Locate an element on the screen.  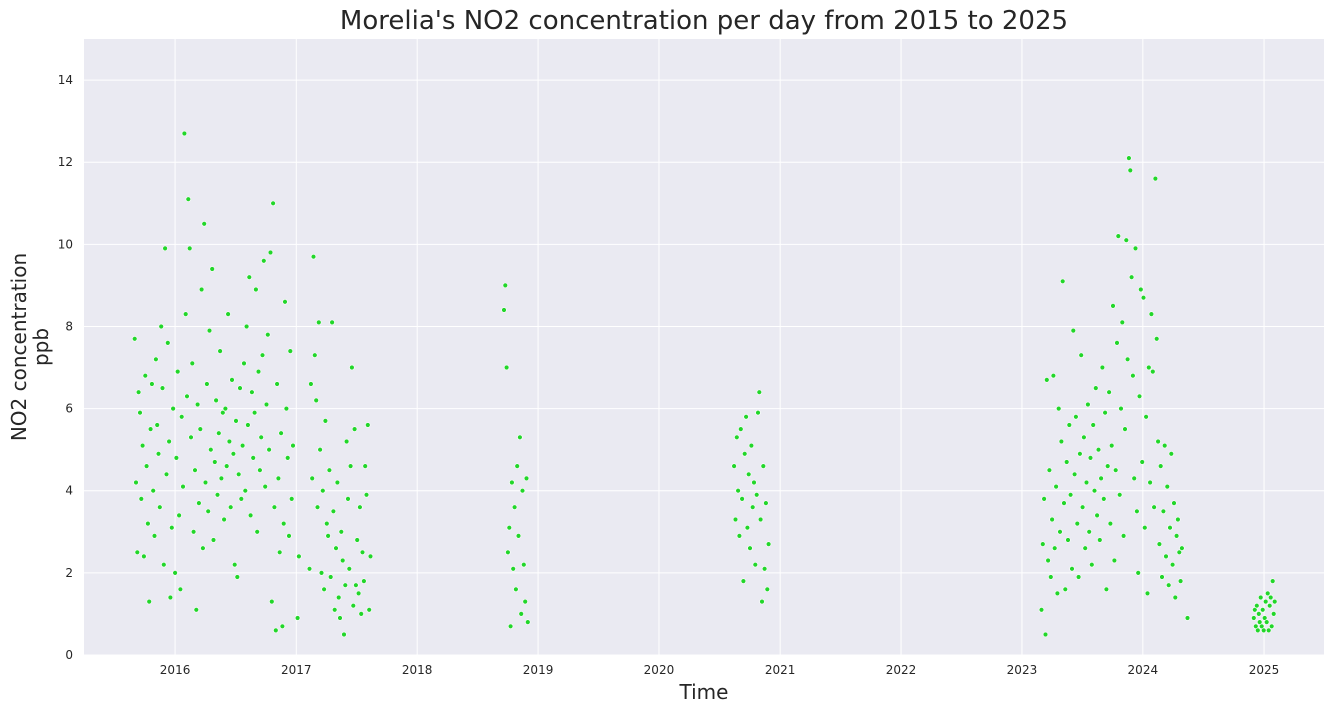
y-tick-labels: 0 2 4 6 8 10 12 14 is located at coordinates (65, 367).